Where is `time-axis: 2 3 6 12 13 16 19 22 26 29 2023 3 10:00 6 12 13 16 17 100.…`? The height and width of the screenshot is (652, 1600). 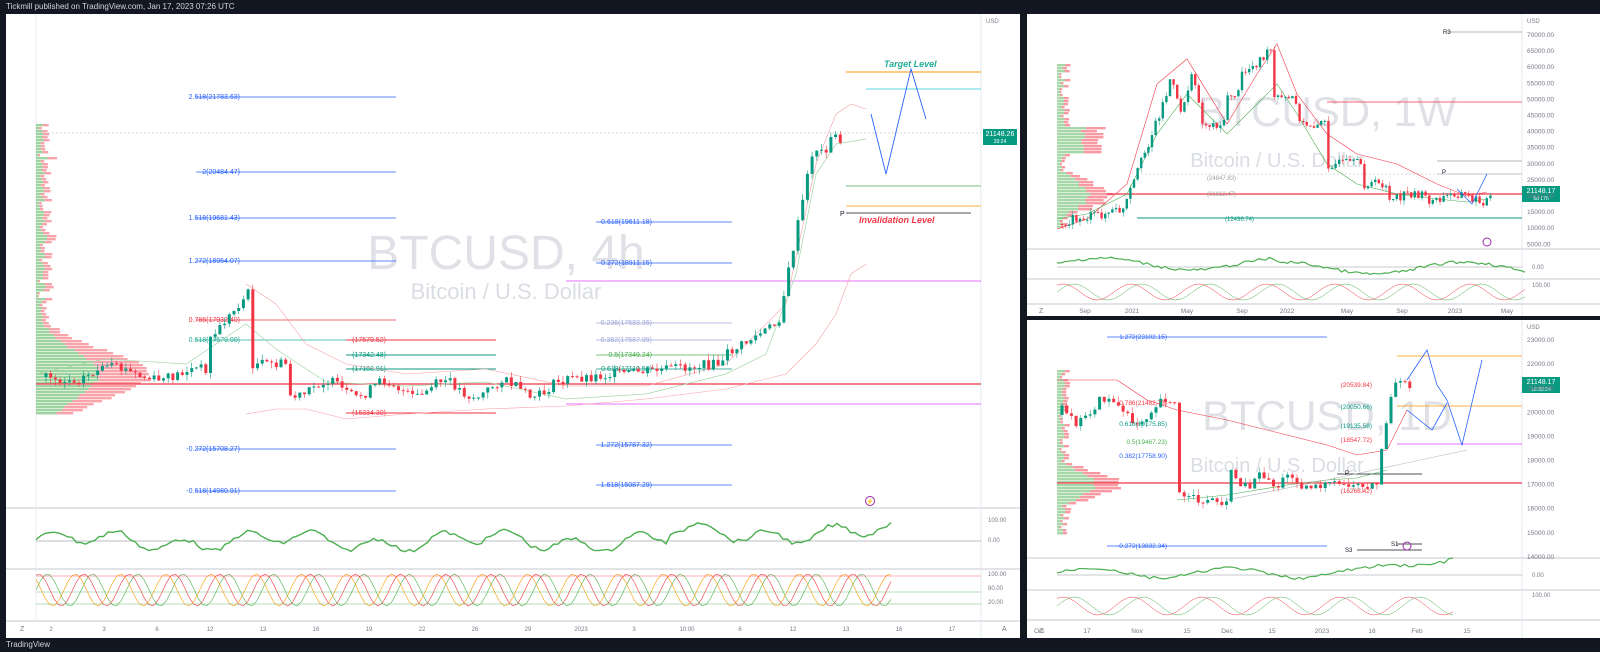 time-axis: 2 3 6 12 13 16 19 22 26 29 2023 3 10:00 6 12 13 16 17 100.… is located at coordinates (528, 575).